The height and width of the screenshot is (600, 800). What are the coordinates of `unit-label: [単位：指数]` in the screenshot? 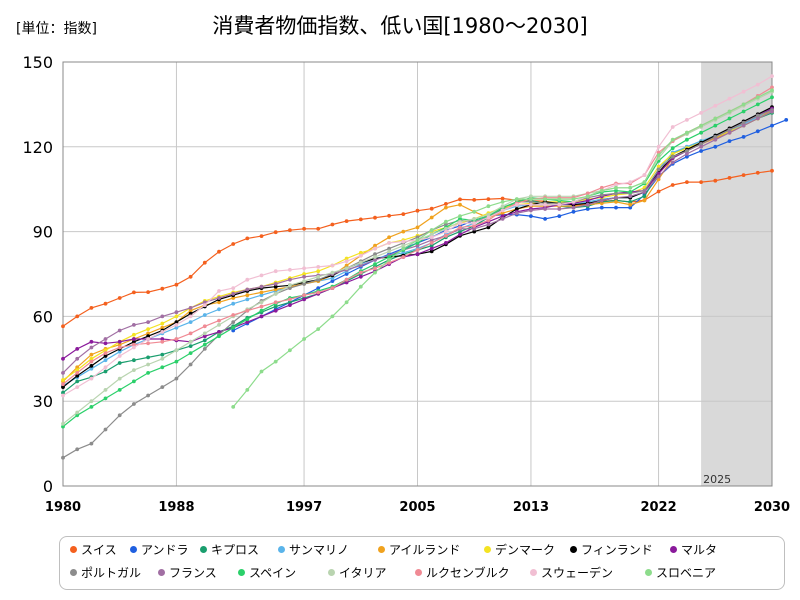 It's located at (56, 29).